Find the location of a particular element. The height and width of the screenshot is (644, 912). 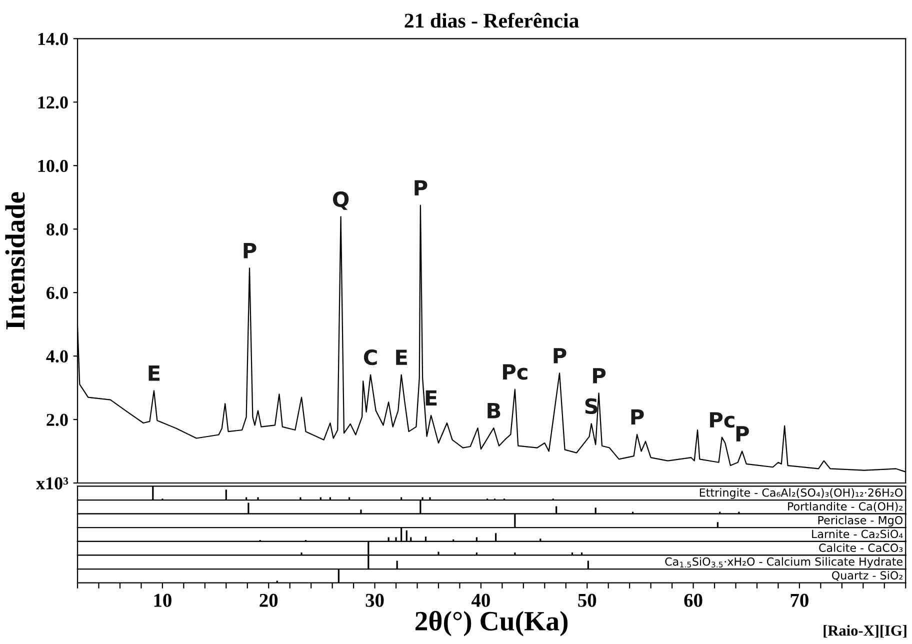

y-tick-label: 14.0 is located at coordinates (53, 39).